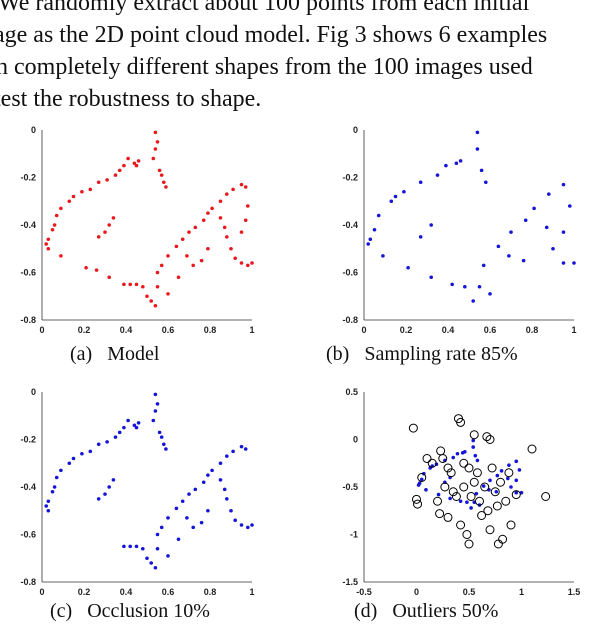 The height and width of the screenshot is (628, 602). I want to click on caption-b: (b) Sampling rate 85%, so click(422, 354).